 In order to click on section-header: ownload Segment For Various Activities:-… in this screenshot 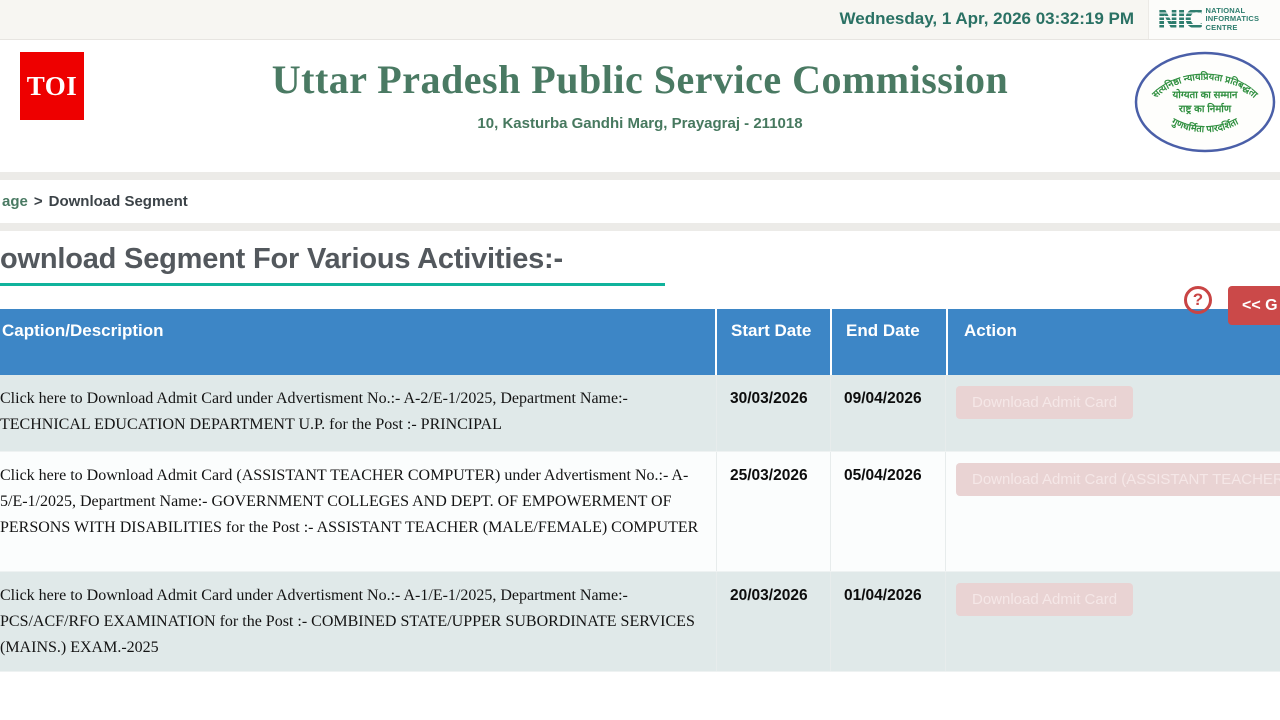, I will do `click(640, 278)`.